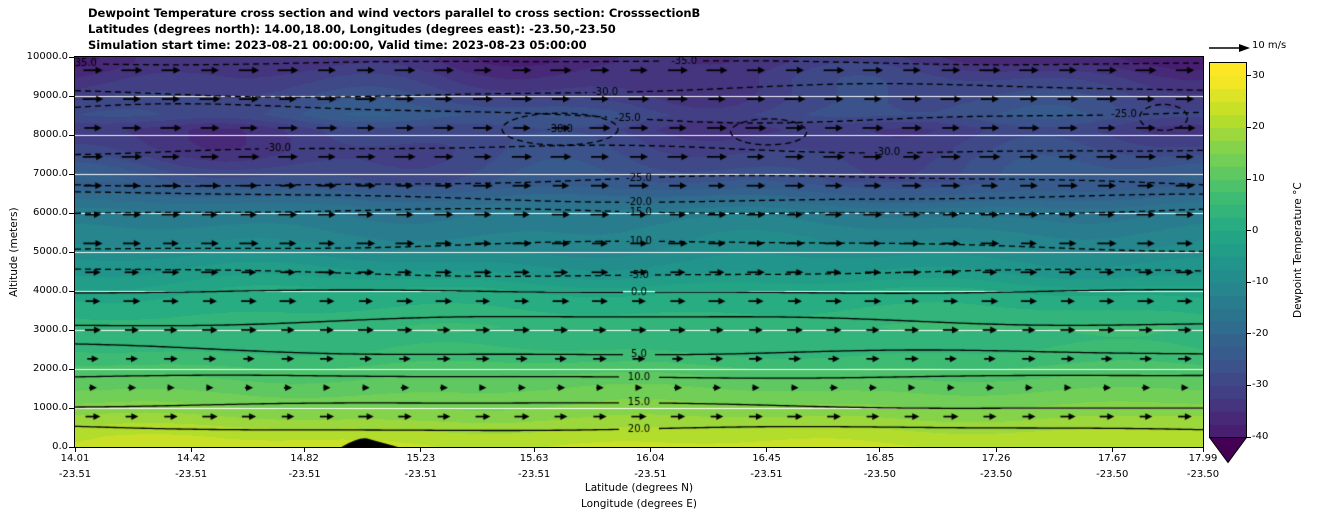 This screenshot has width=1320, height=526. I want to click on x-axis-label-longitude: Longitude (degrees E), so click(639, 504).